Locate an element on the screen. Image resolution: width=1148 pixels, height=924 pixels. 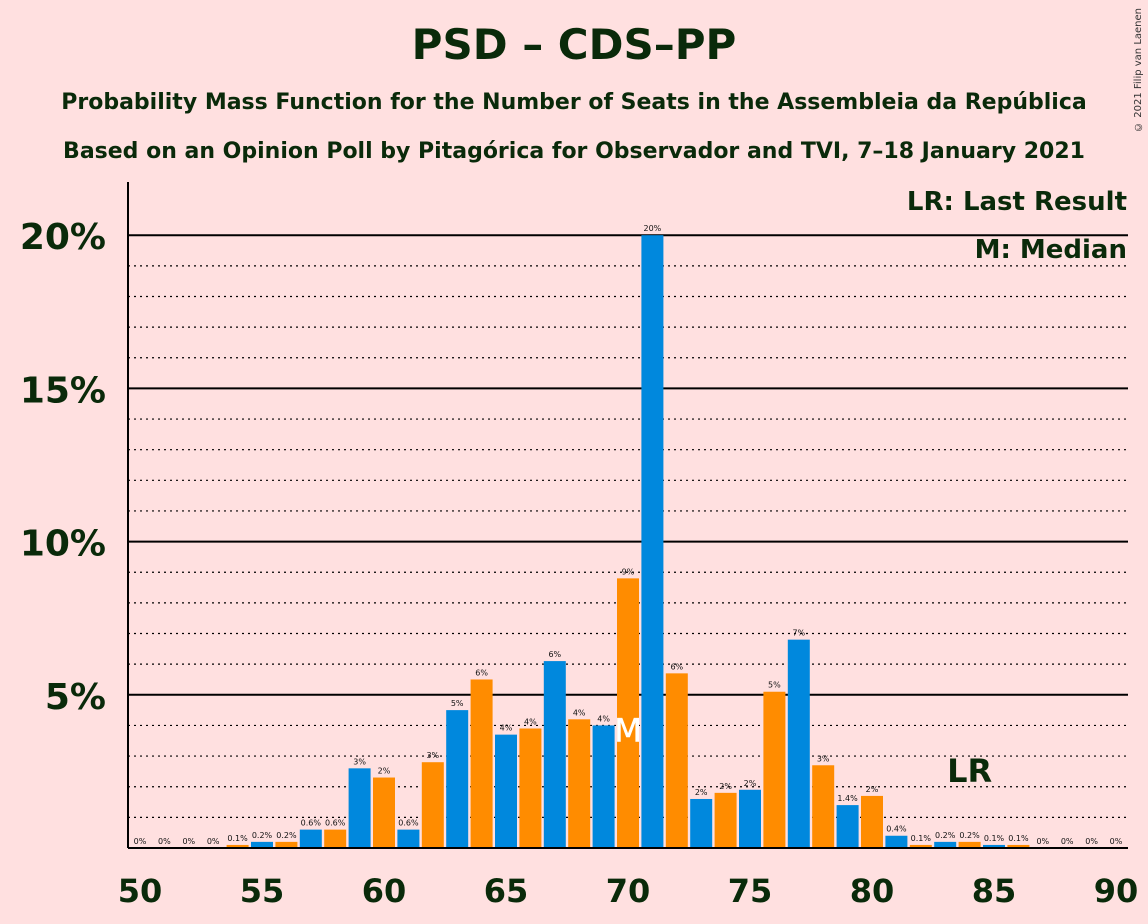
x-tick-label: 60 is located at coordinates (384, 891).